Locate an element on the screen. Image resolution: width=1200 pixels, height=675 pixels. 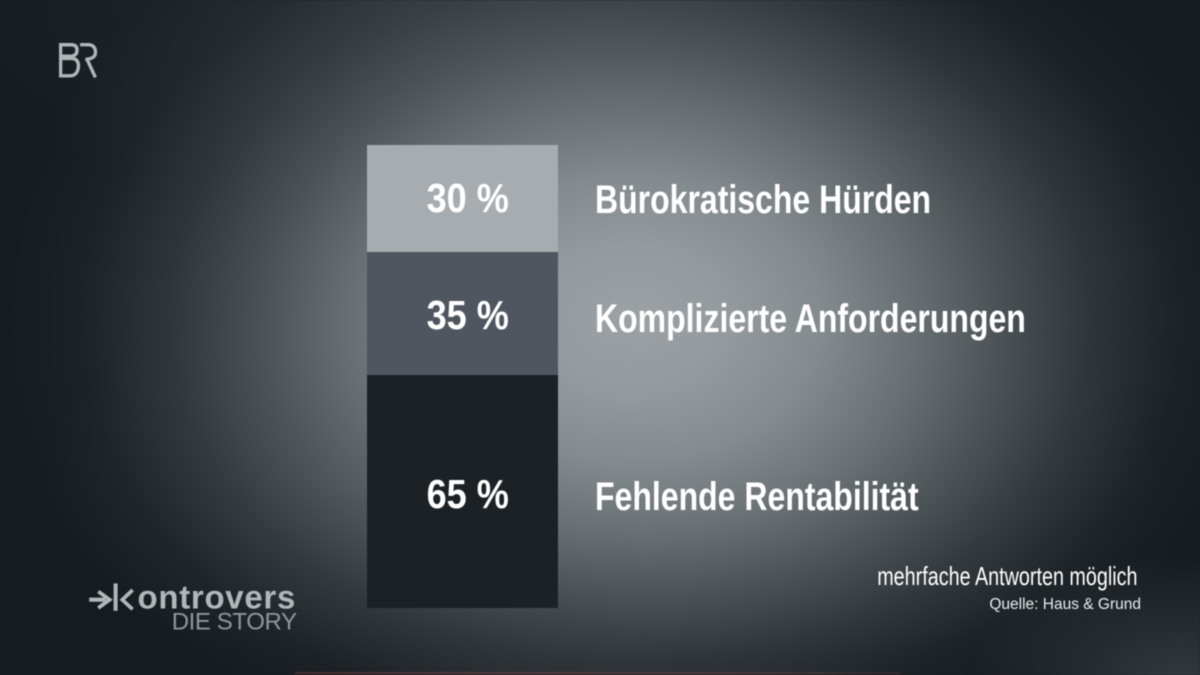
svg-text: ontrovers is located at coordinates (217, 597).